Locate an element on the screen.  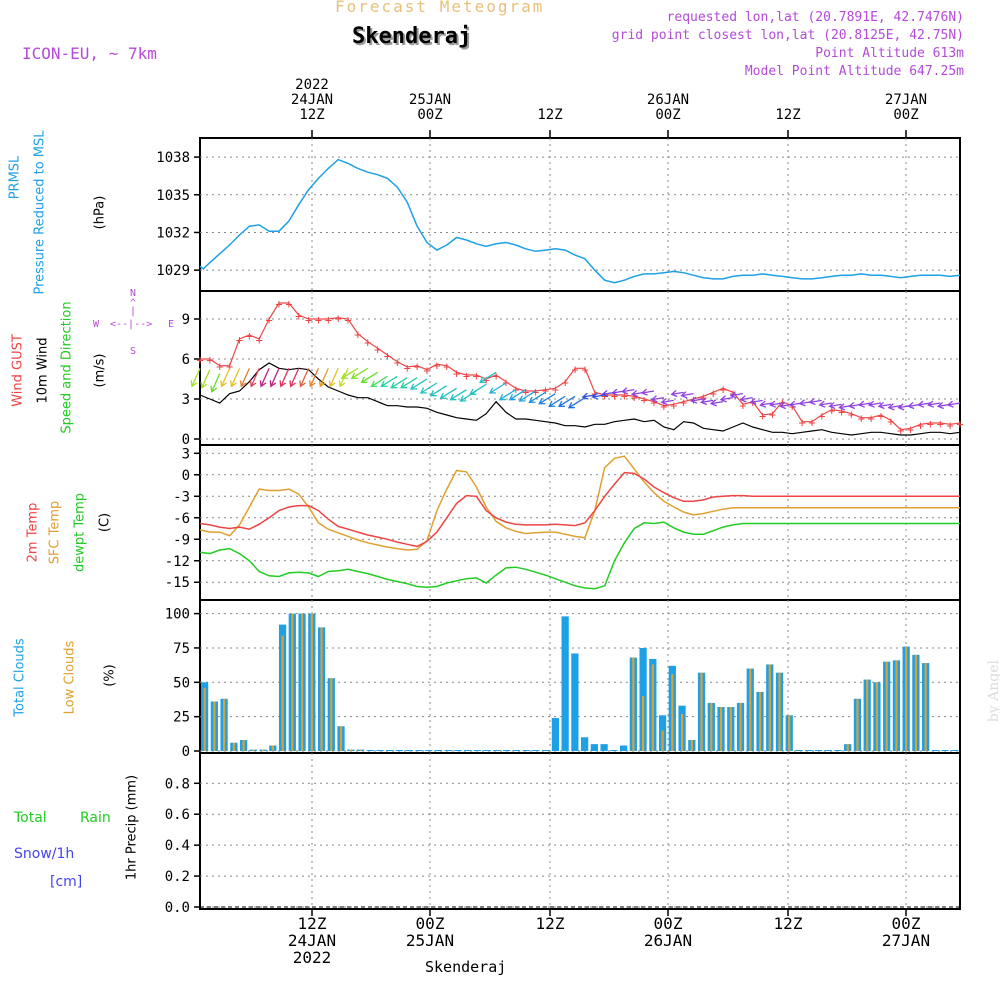
panel-frame is located at coordinates (580, 214).